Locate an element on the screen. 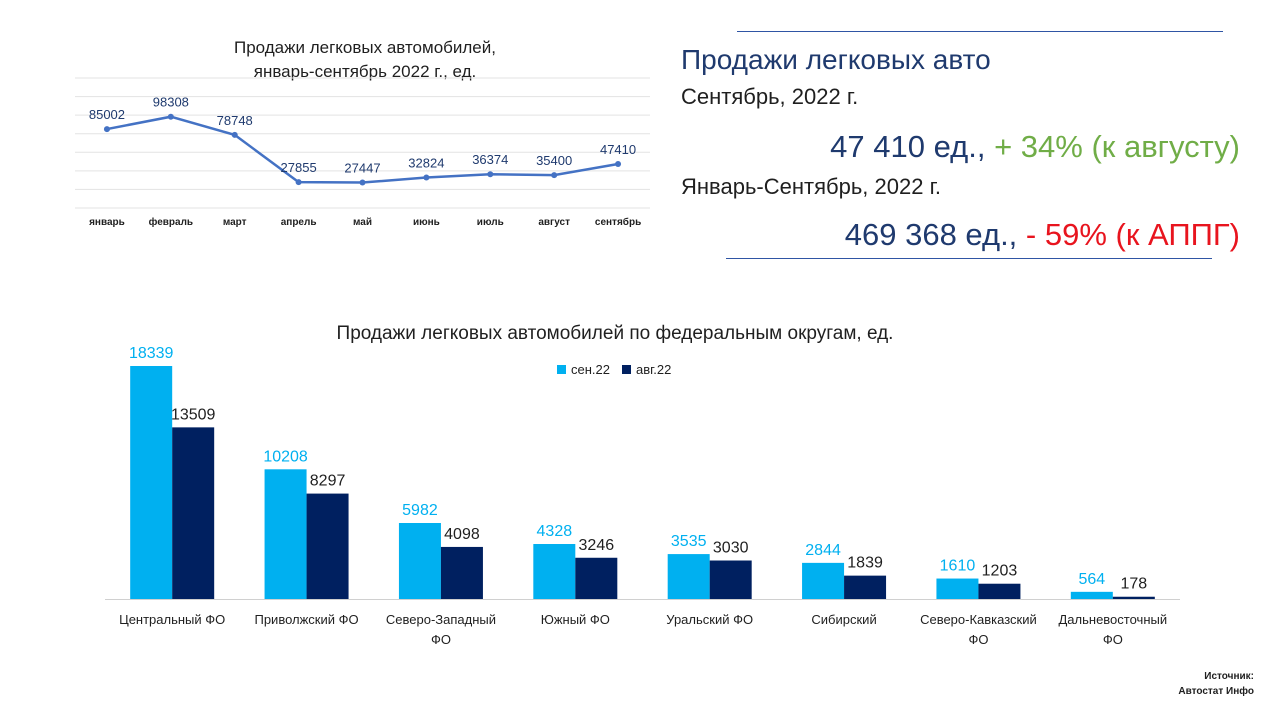  bar-category-label-line-1-0: Приволжский ФО is located at coordinates (306, 619).